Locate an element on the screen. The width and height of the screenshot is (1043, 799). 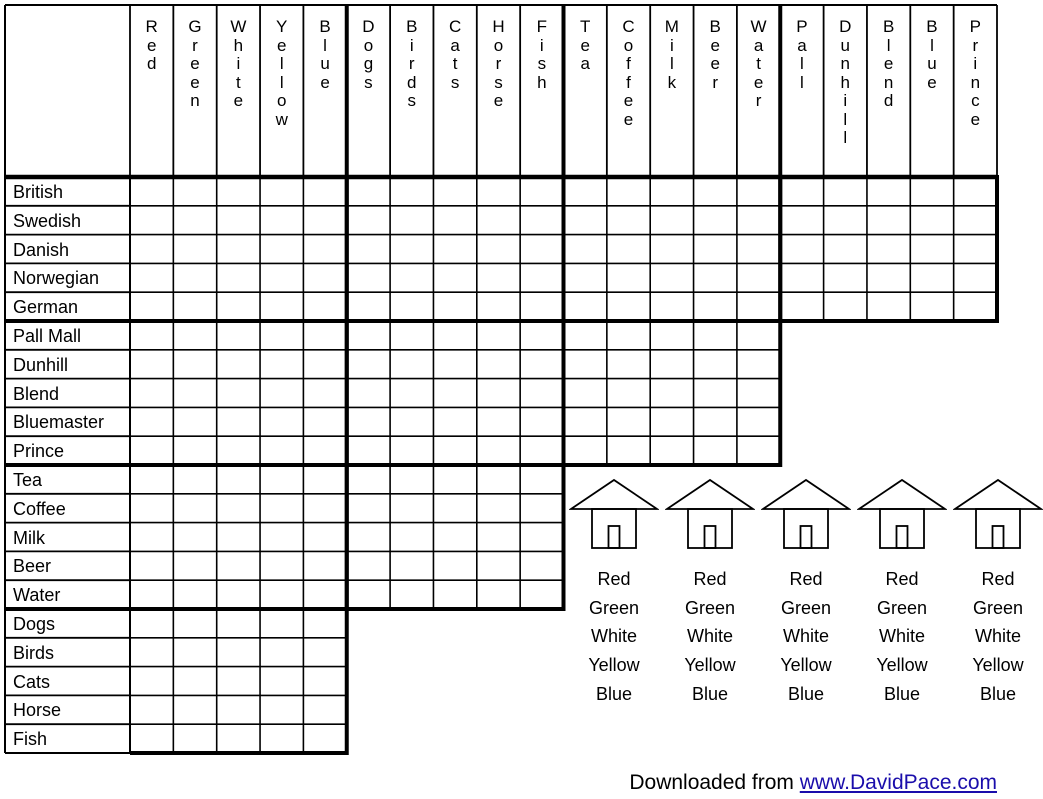
house-4-option-green: Green is located at coordinates (902, 607).